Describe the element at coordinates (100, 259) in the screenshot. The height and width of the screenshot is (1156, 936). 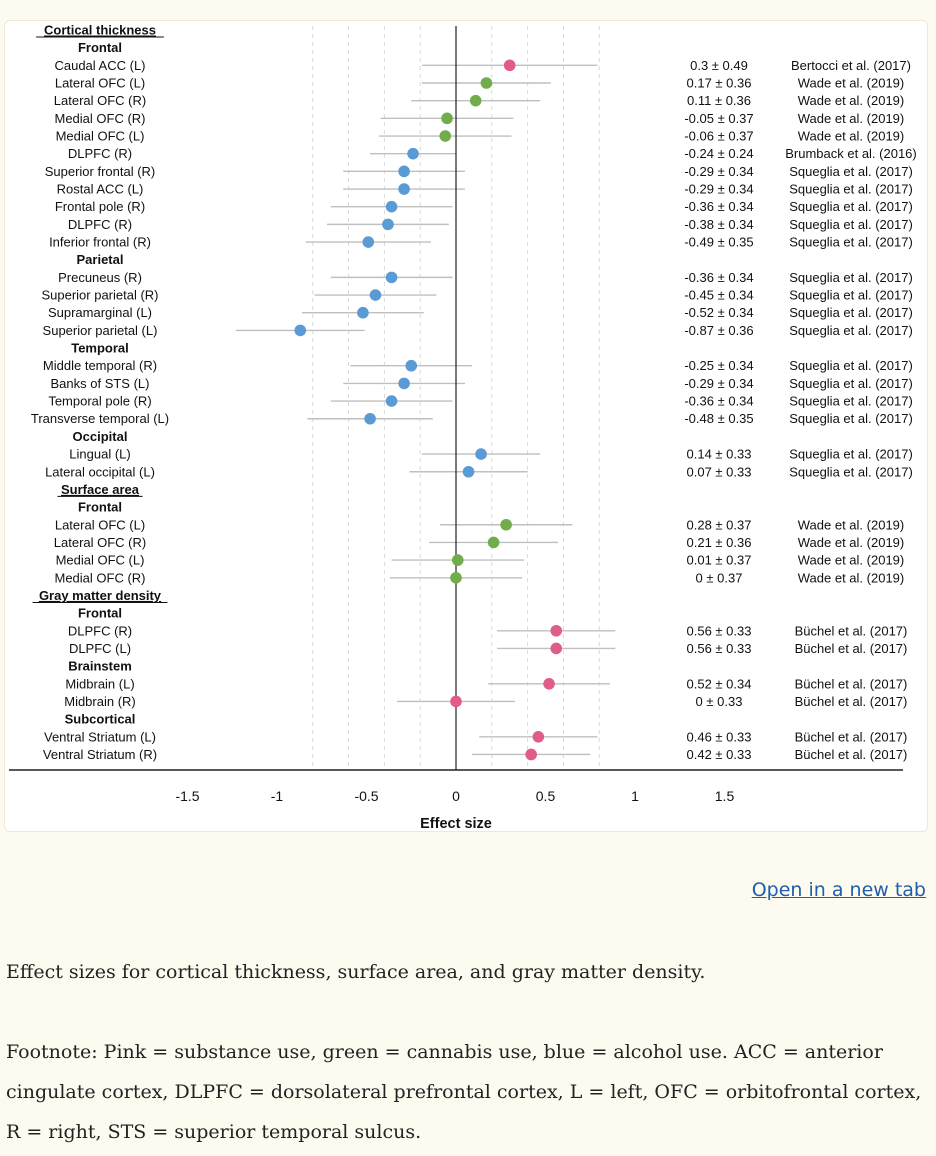
I see `group-heading: Parietal` at that location.